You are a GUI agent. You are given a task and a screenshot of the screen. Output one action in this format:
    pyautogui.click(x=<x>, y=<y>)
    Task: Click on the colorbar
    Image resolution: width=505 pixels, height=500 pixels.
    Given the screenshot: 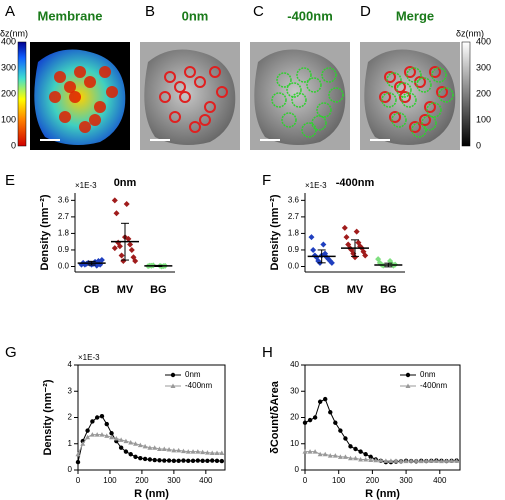 What is the action you would take?
    pyautogui.click(x=466, y=94)
    